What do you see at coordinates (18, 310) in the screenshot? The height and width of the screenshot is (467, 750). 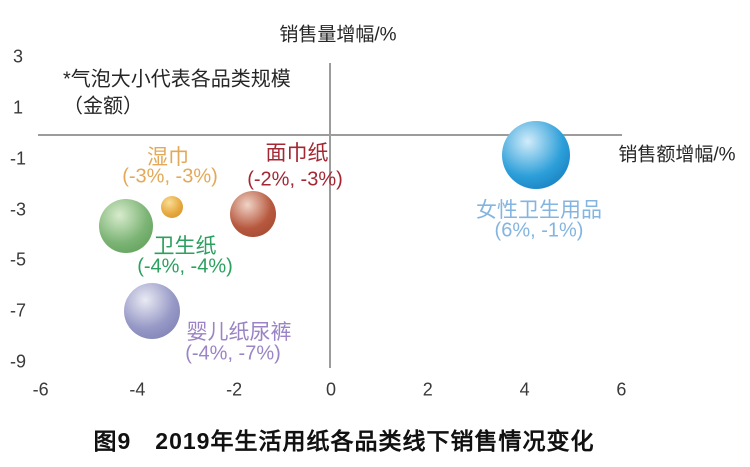 I see `y-tick-label: -7` at bounding box center [18, 310].